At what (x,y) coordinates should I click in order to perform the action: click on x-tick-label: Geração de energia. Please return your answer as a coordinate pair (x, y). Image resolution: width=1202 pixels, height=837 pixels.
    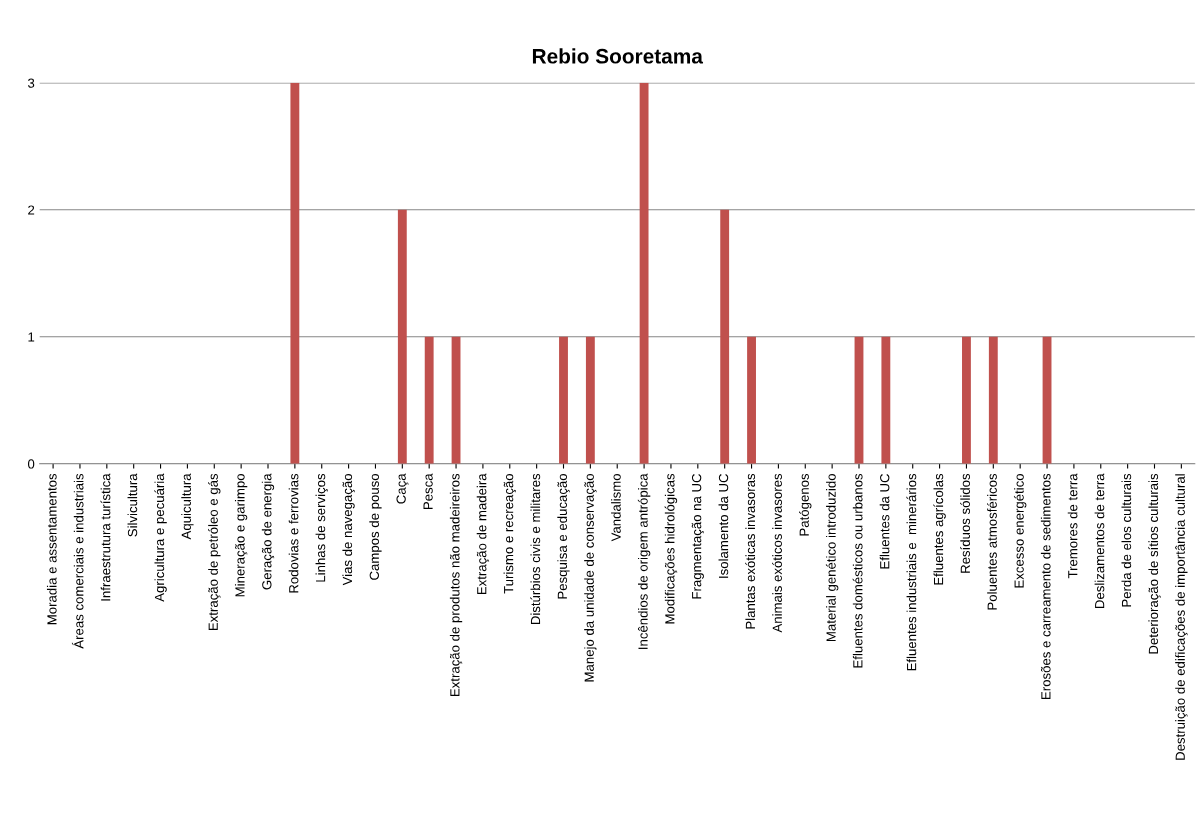
    Looking at the image, I should click on (268, 531).